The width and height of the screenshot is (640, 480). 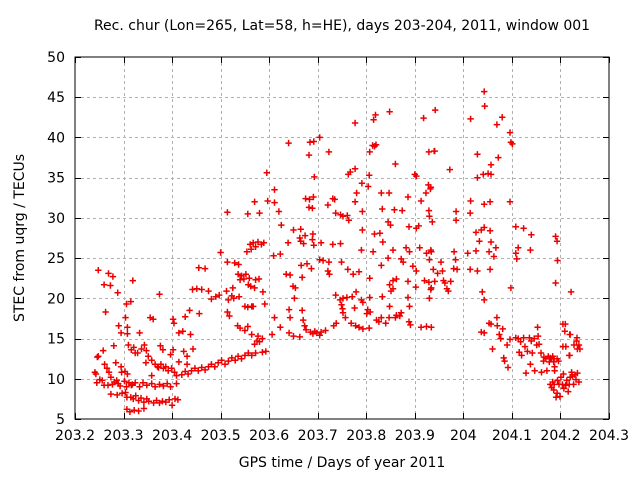 What do you see at coordinates (56, 58) in the screenshot?
I see `y-tick-label: 50` at bounding box center [56, 58].